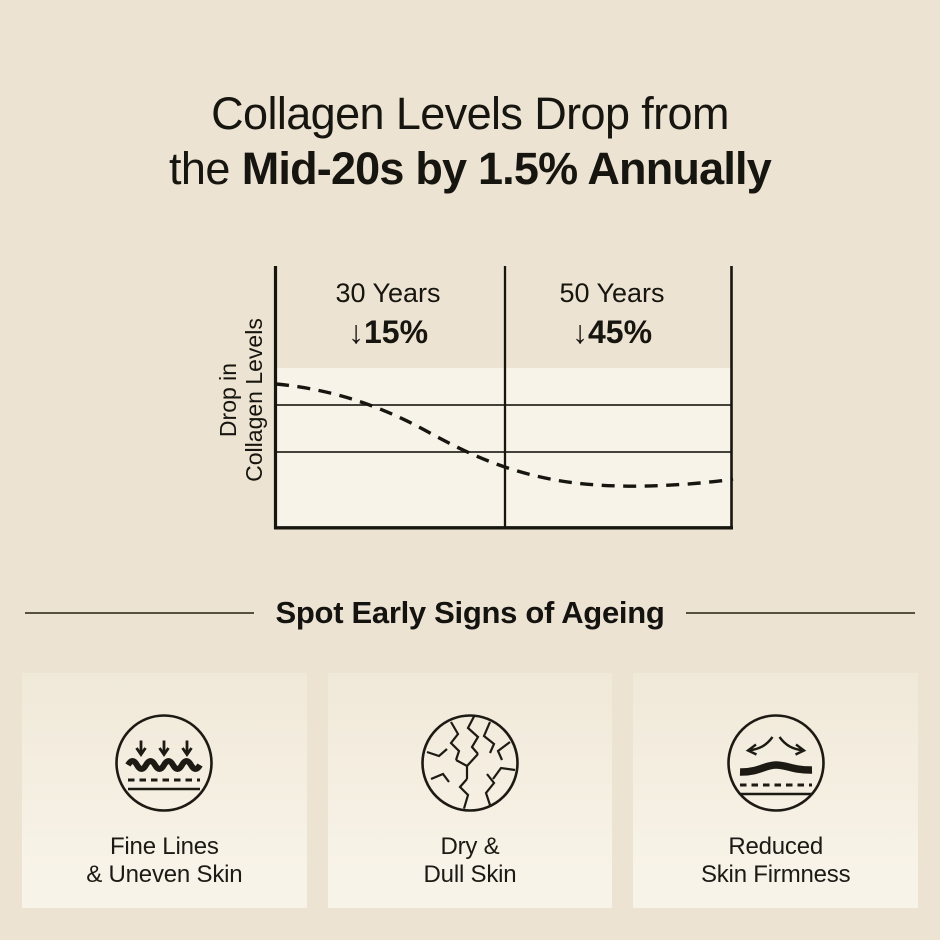 The width and height of the screenshot is (940, 940). I want to click on card-dry-dull-skin: Dry & Dull Skin, so click(470, 790).